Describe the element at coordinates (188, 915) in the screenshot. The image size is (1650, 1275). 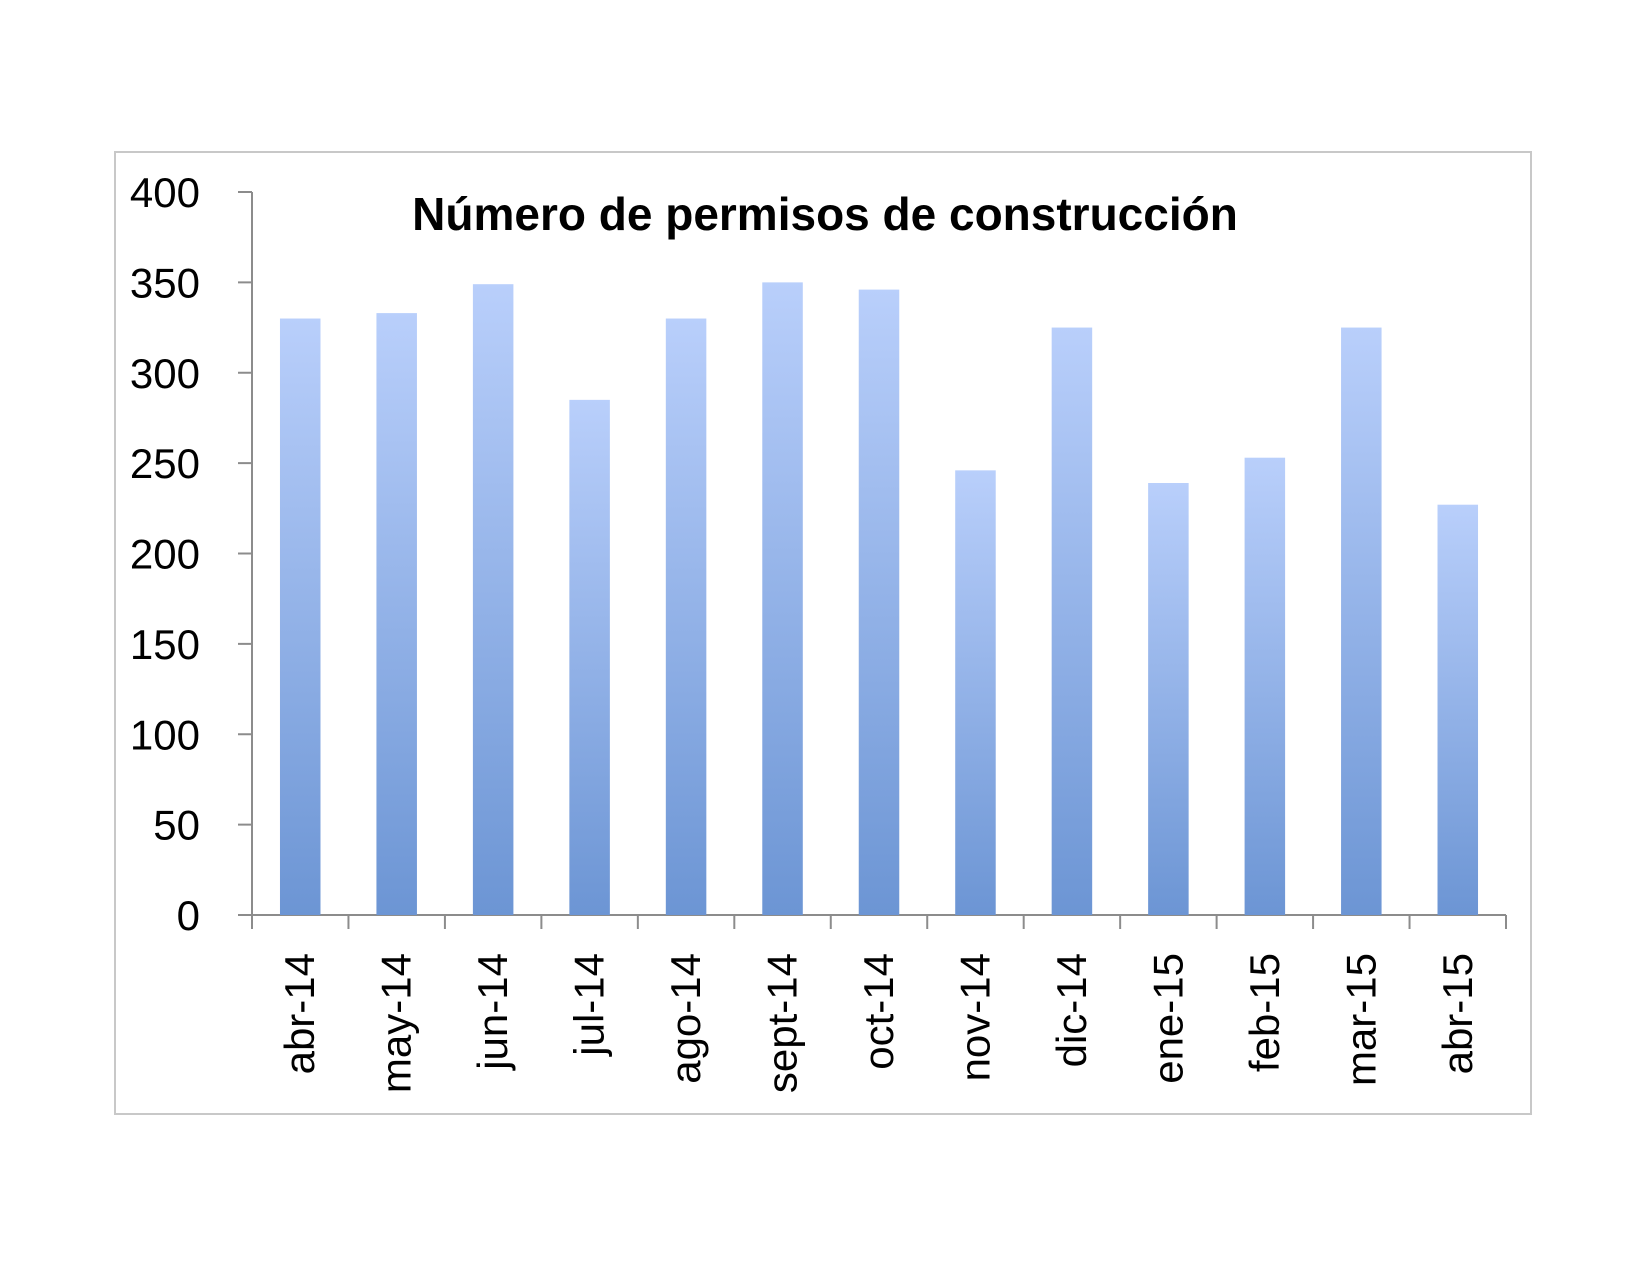
I see `y-tick-label: 0` at that location.